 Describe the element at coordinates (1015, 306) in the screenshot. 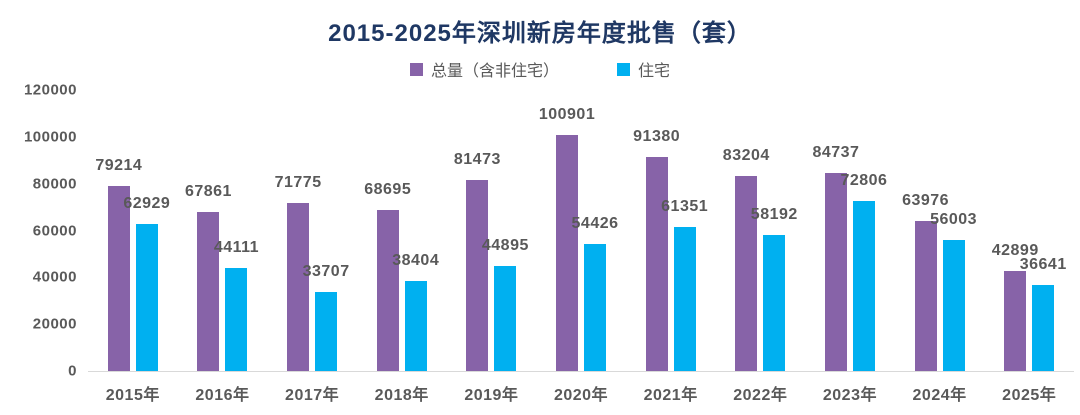

I see `bar-total-2025: 42899` at that location.